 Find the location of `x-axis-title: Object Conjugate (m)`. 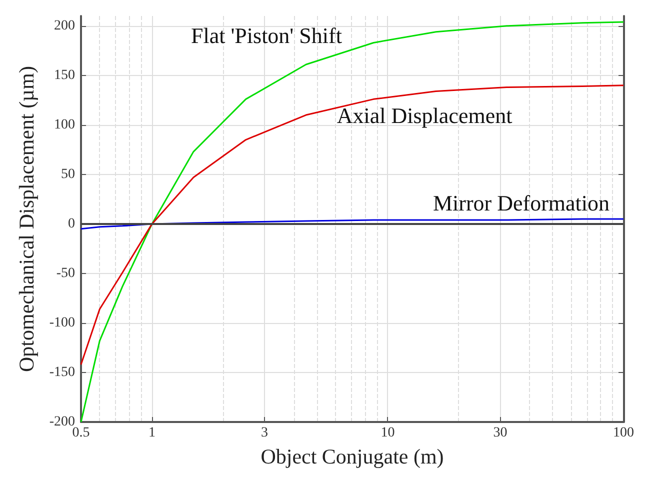

x-axis-title: Object Conjugate (m) is located at coordinates (352, 456).